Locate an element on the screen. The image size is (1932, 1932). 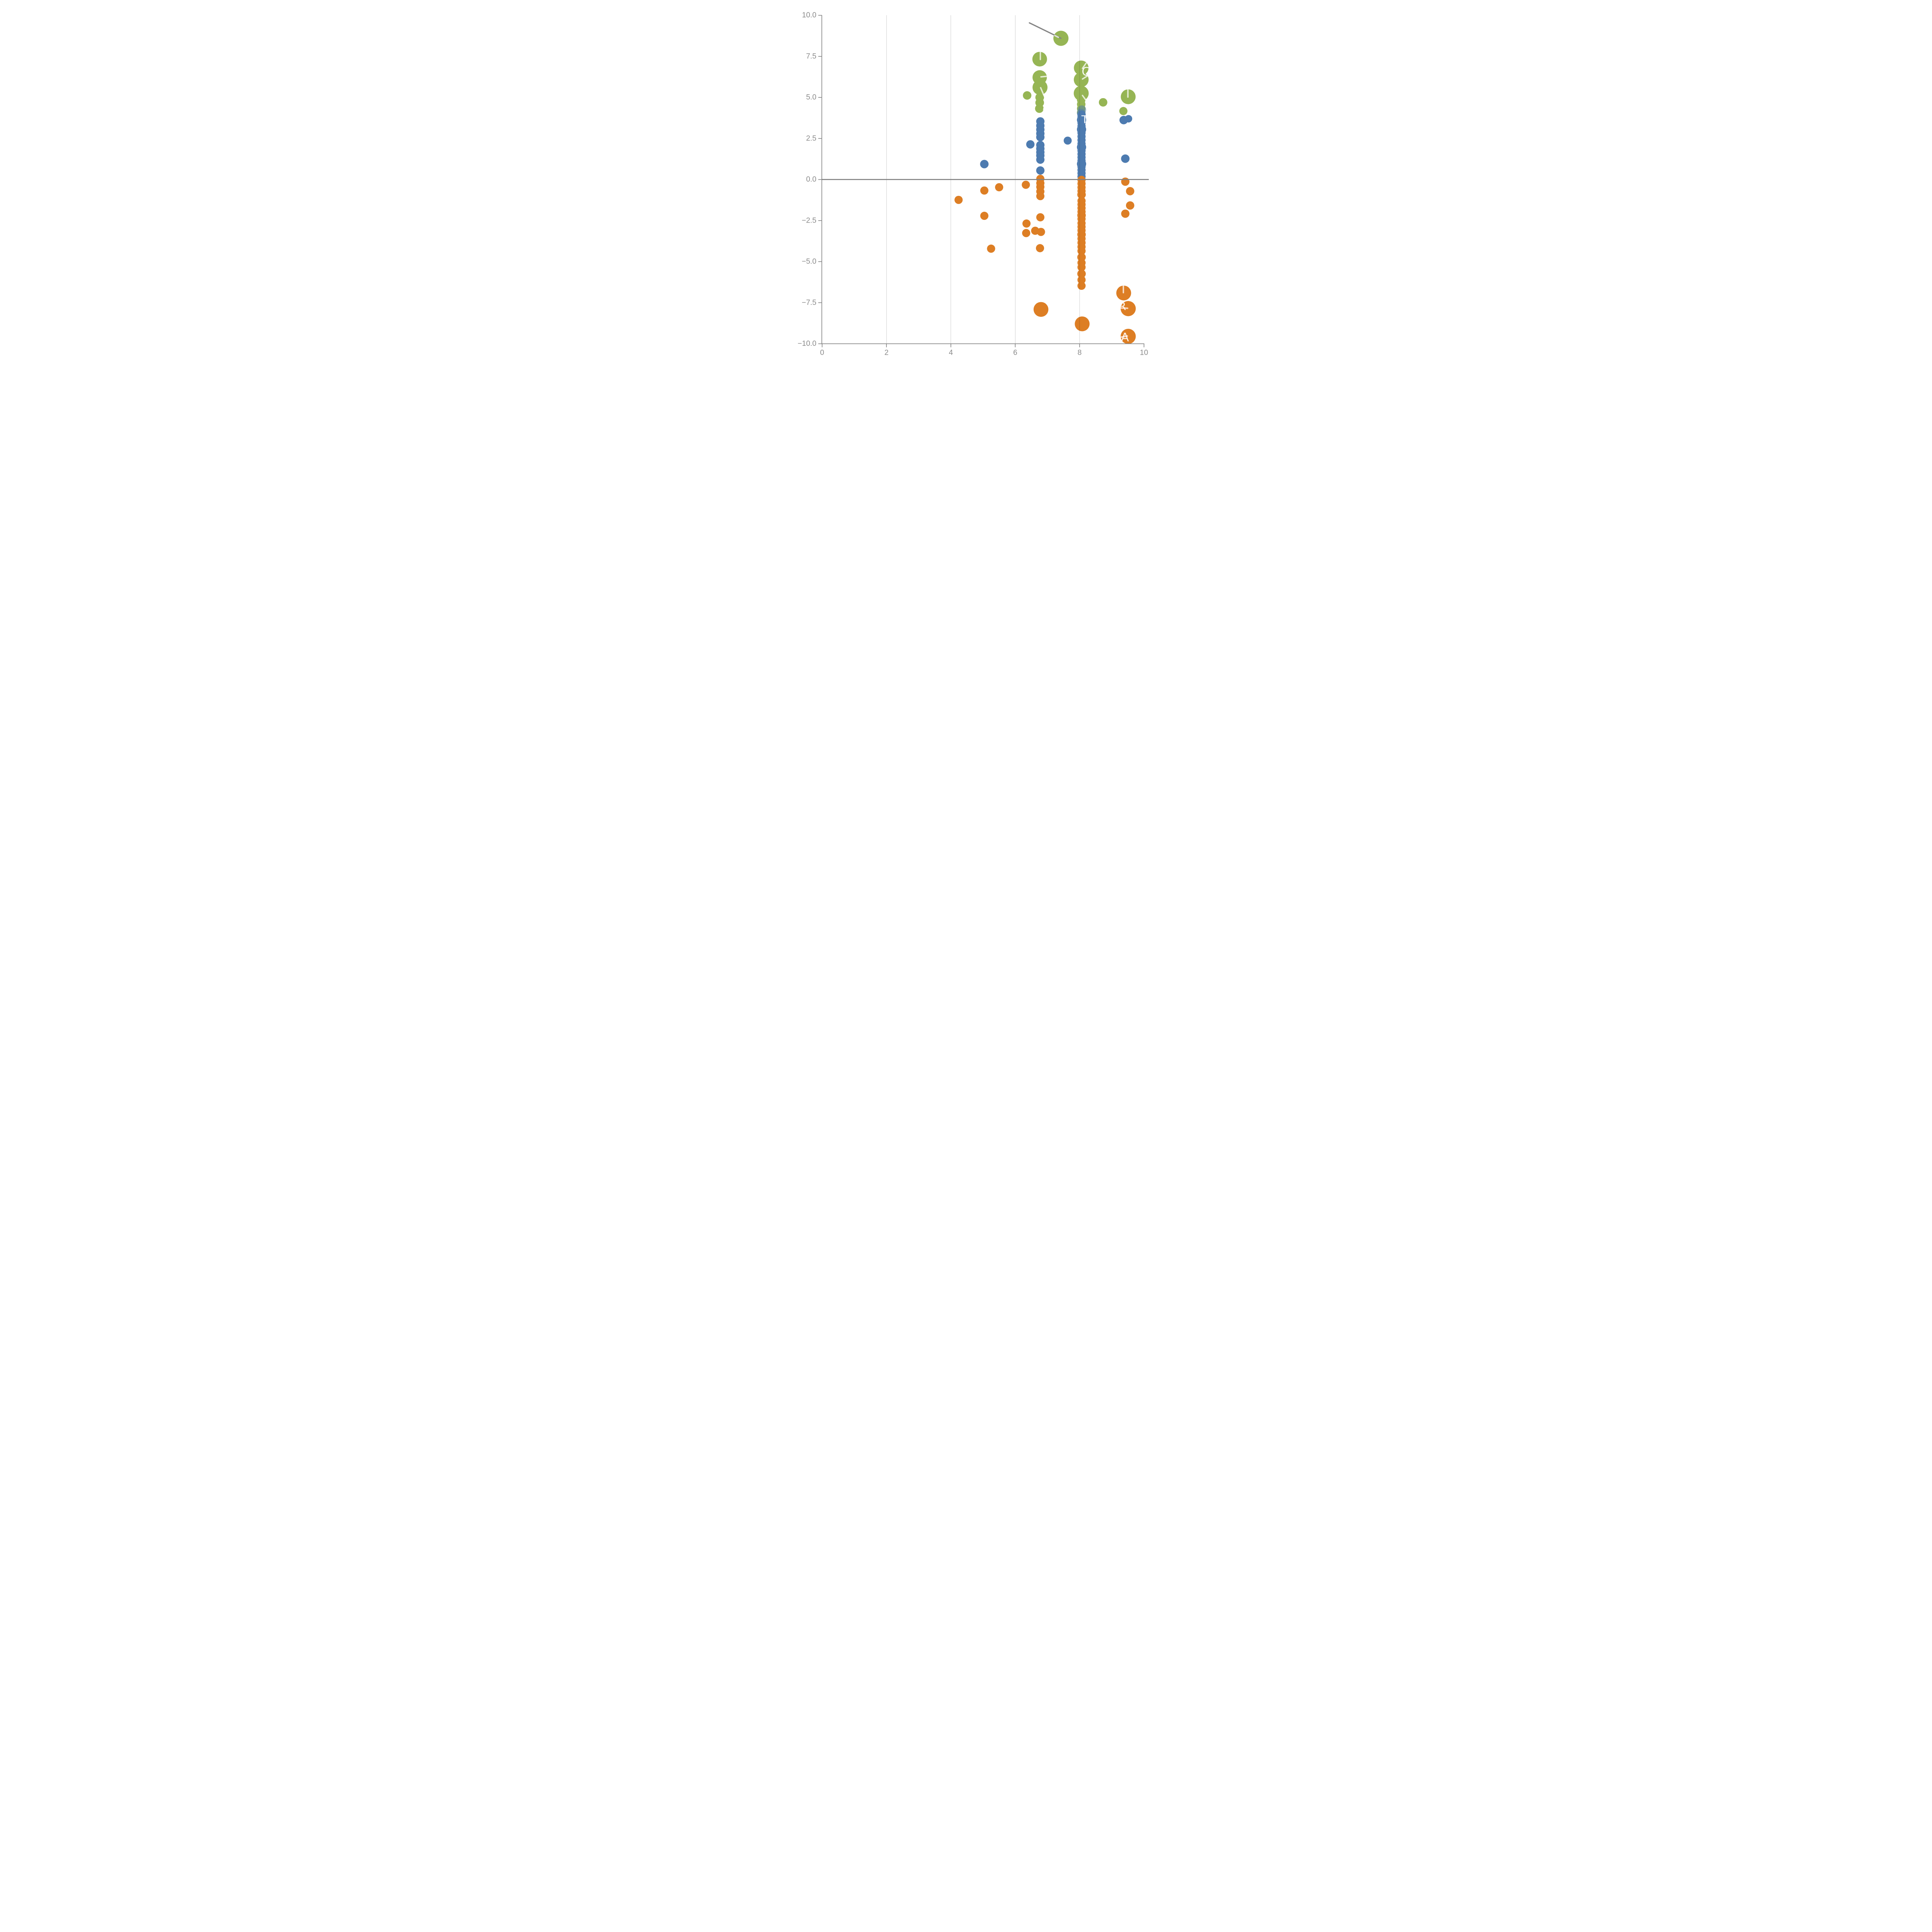
y-axis-tick-label: −7.5 is located at coordinates (809, 303).